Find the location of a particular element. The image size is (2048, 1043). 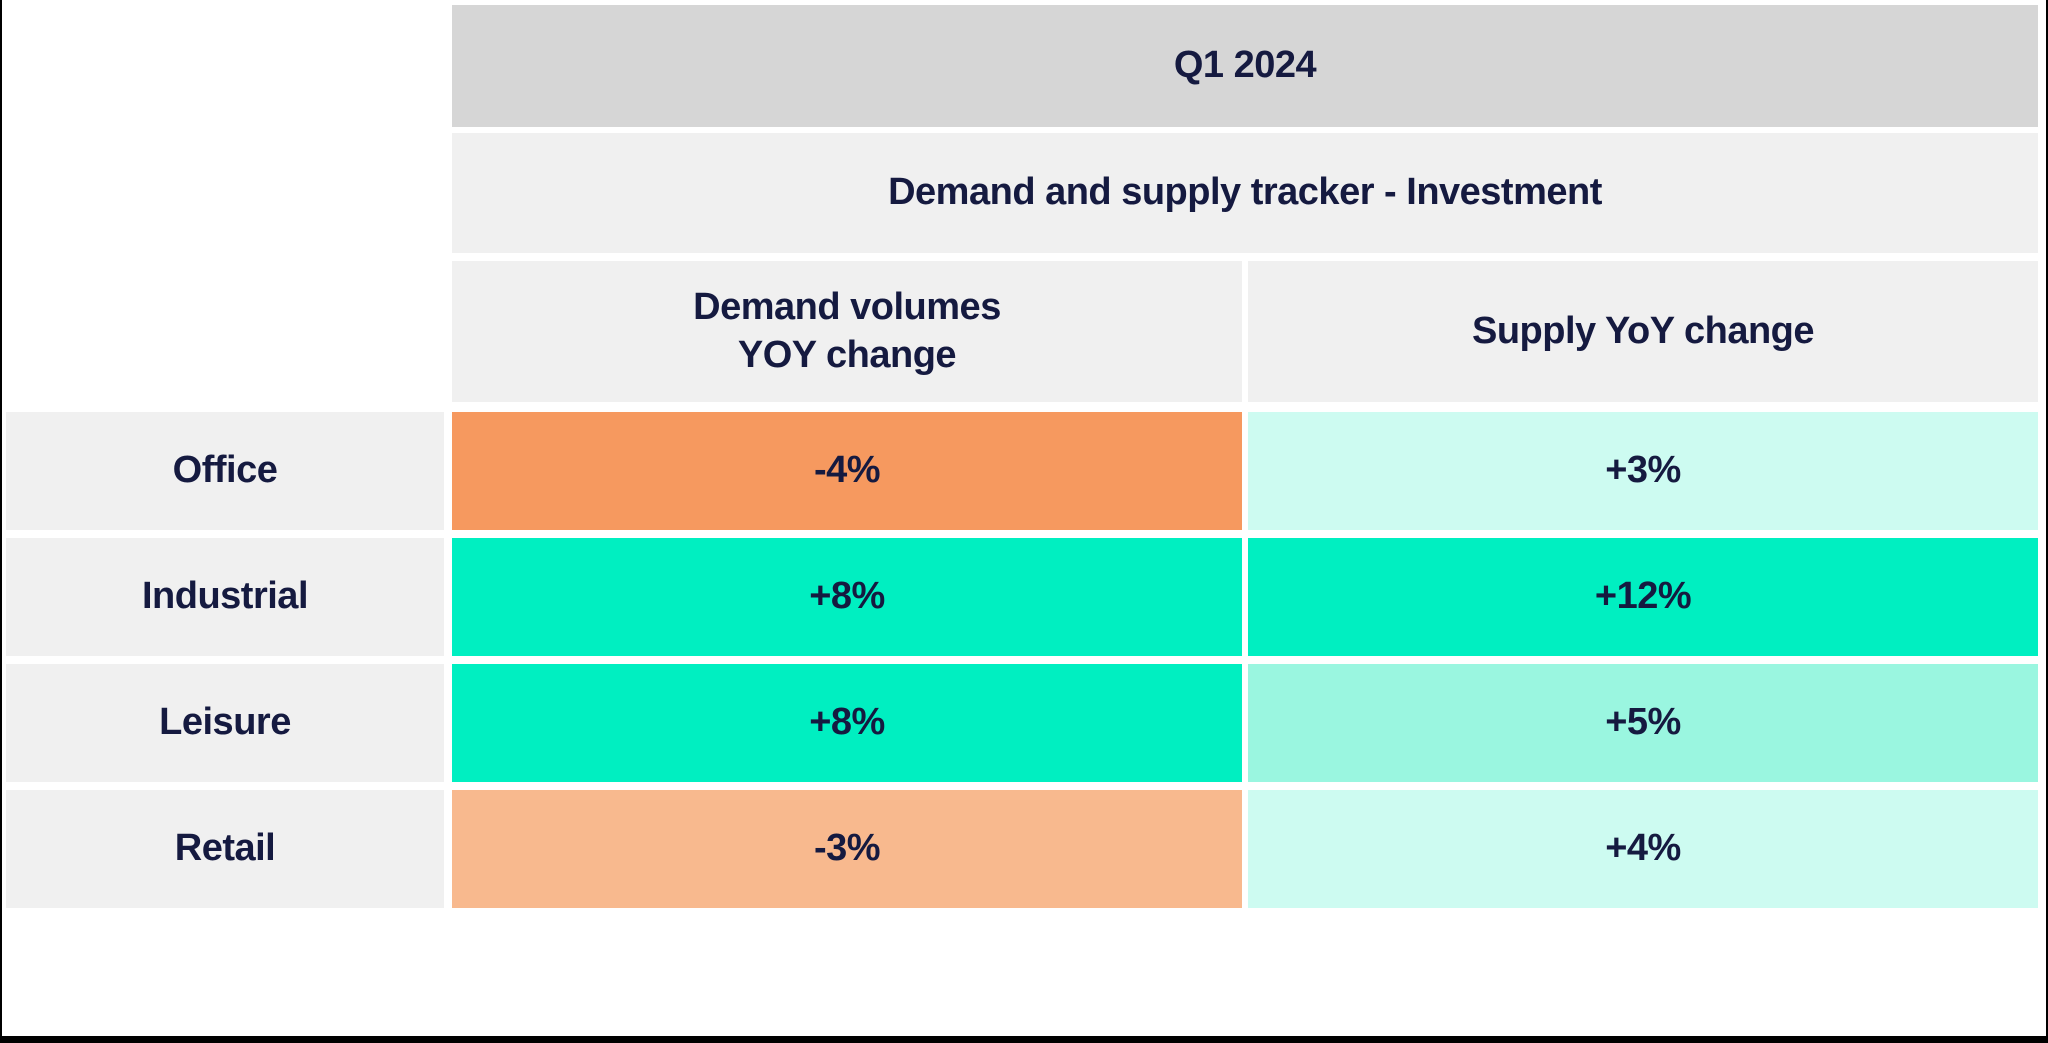

supply-cell-office: +3% is located at coordinates (1643, 471).